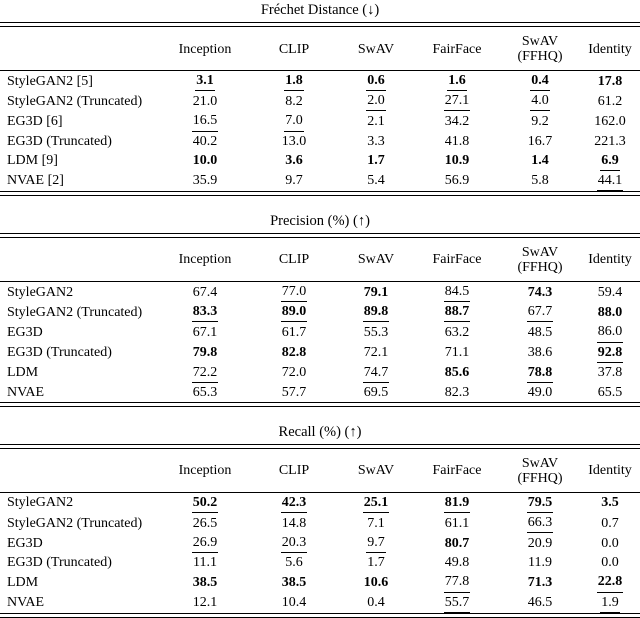 This screenshot has width=640, height=618. I want to click on metric-value: 72.2, so click(205, 374).